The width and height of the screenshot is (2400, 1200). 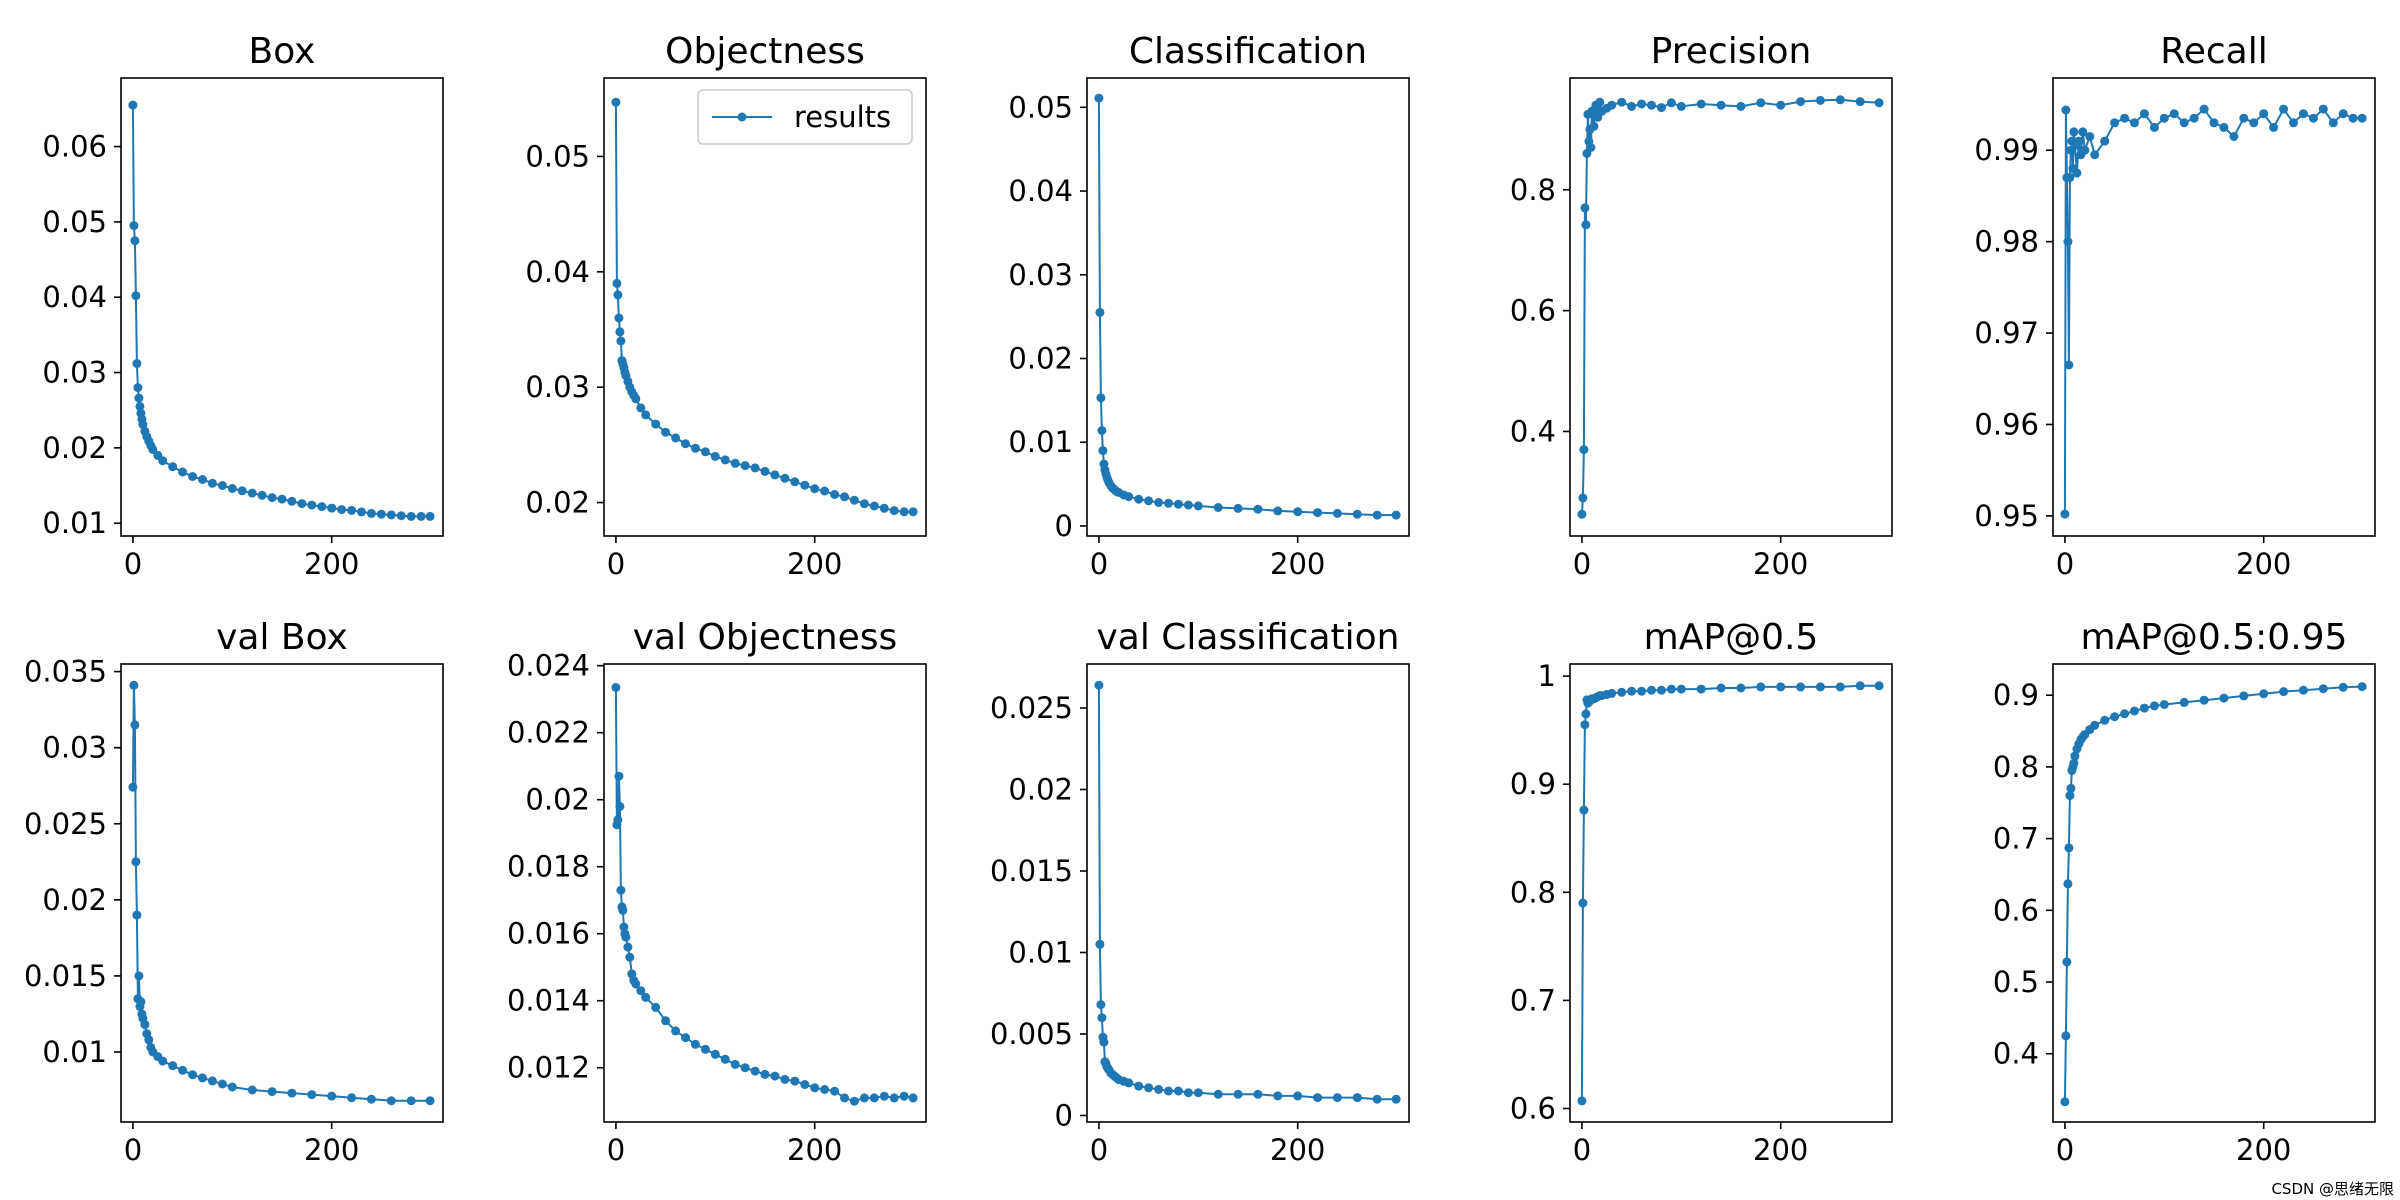 What do you see at coordinates (1533, 190) in the screenshot?
I see `y-tick-label: 0.8` at bounding box center [1533, 190].